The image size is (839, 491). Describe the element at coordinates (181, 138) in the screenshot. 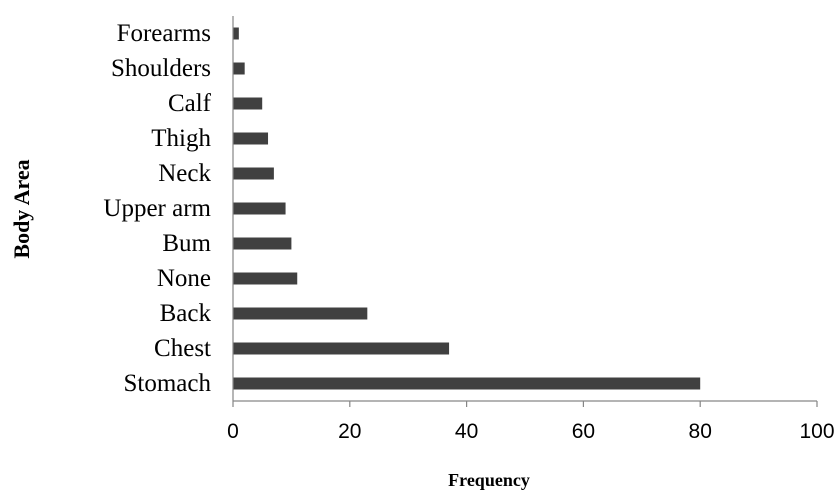

I see `category-label: Thigh` at that location.